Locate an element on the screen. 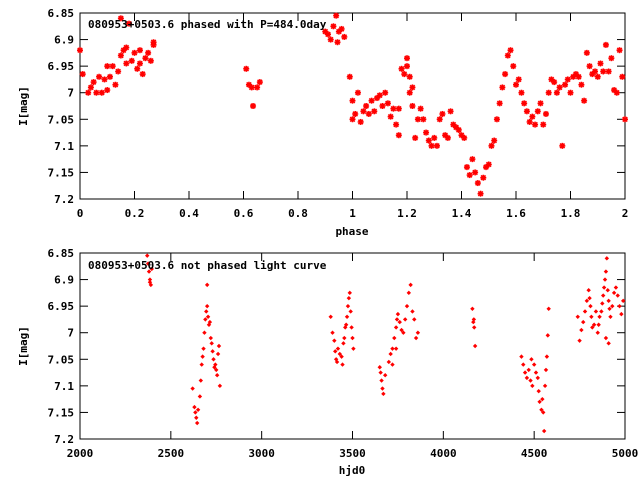 This screenshot has height=480, width=640. y-axis-label: I[mag] is located at coordinates (23, 106).